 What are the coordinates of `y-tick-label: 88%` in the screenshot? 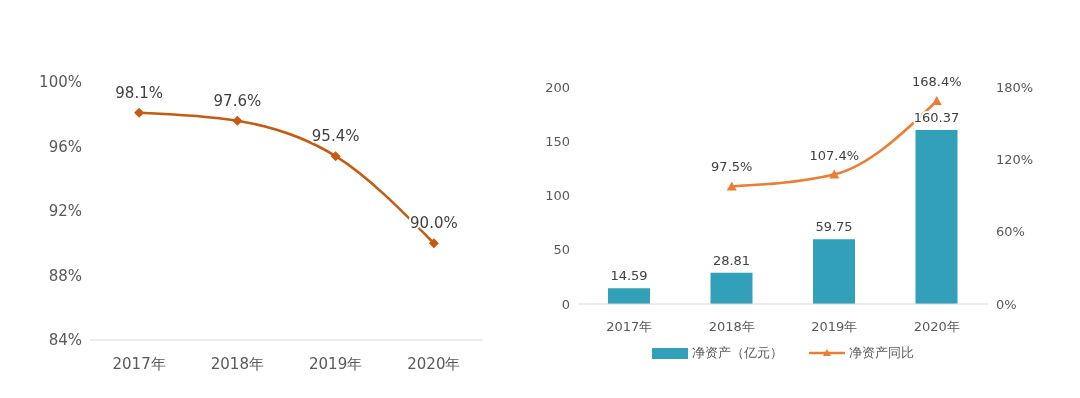 It's located at (65, 275).